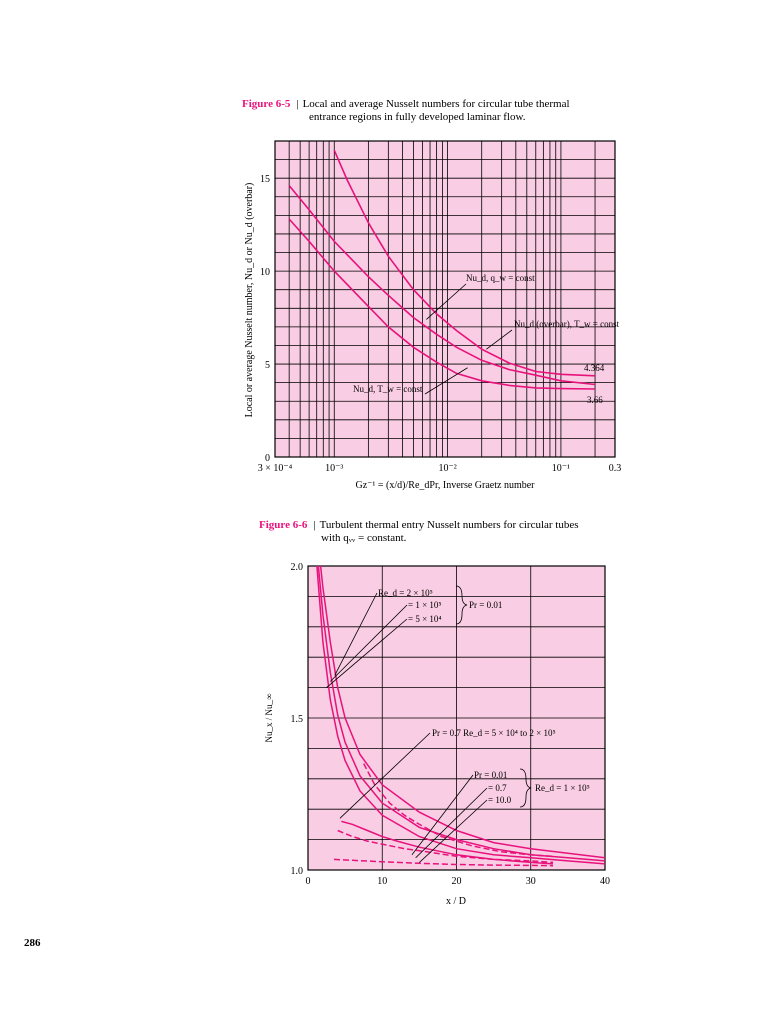 The height and width of the screenshot is (1024, 768). What do you see at coordinates (364, 538) in the screenshot?
I see `figure-6-6-caption-line2: with qᵥᵥ = constant.` at bounding box center [364, 538].